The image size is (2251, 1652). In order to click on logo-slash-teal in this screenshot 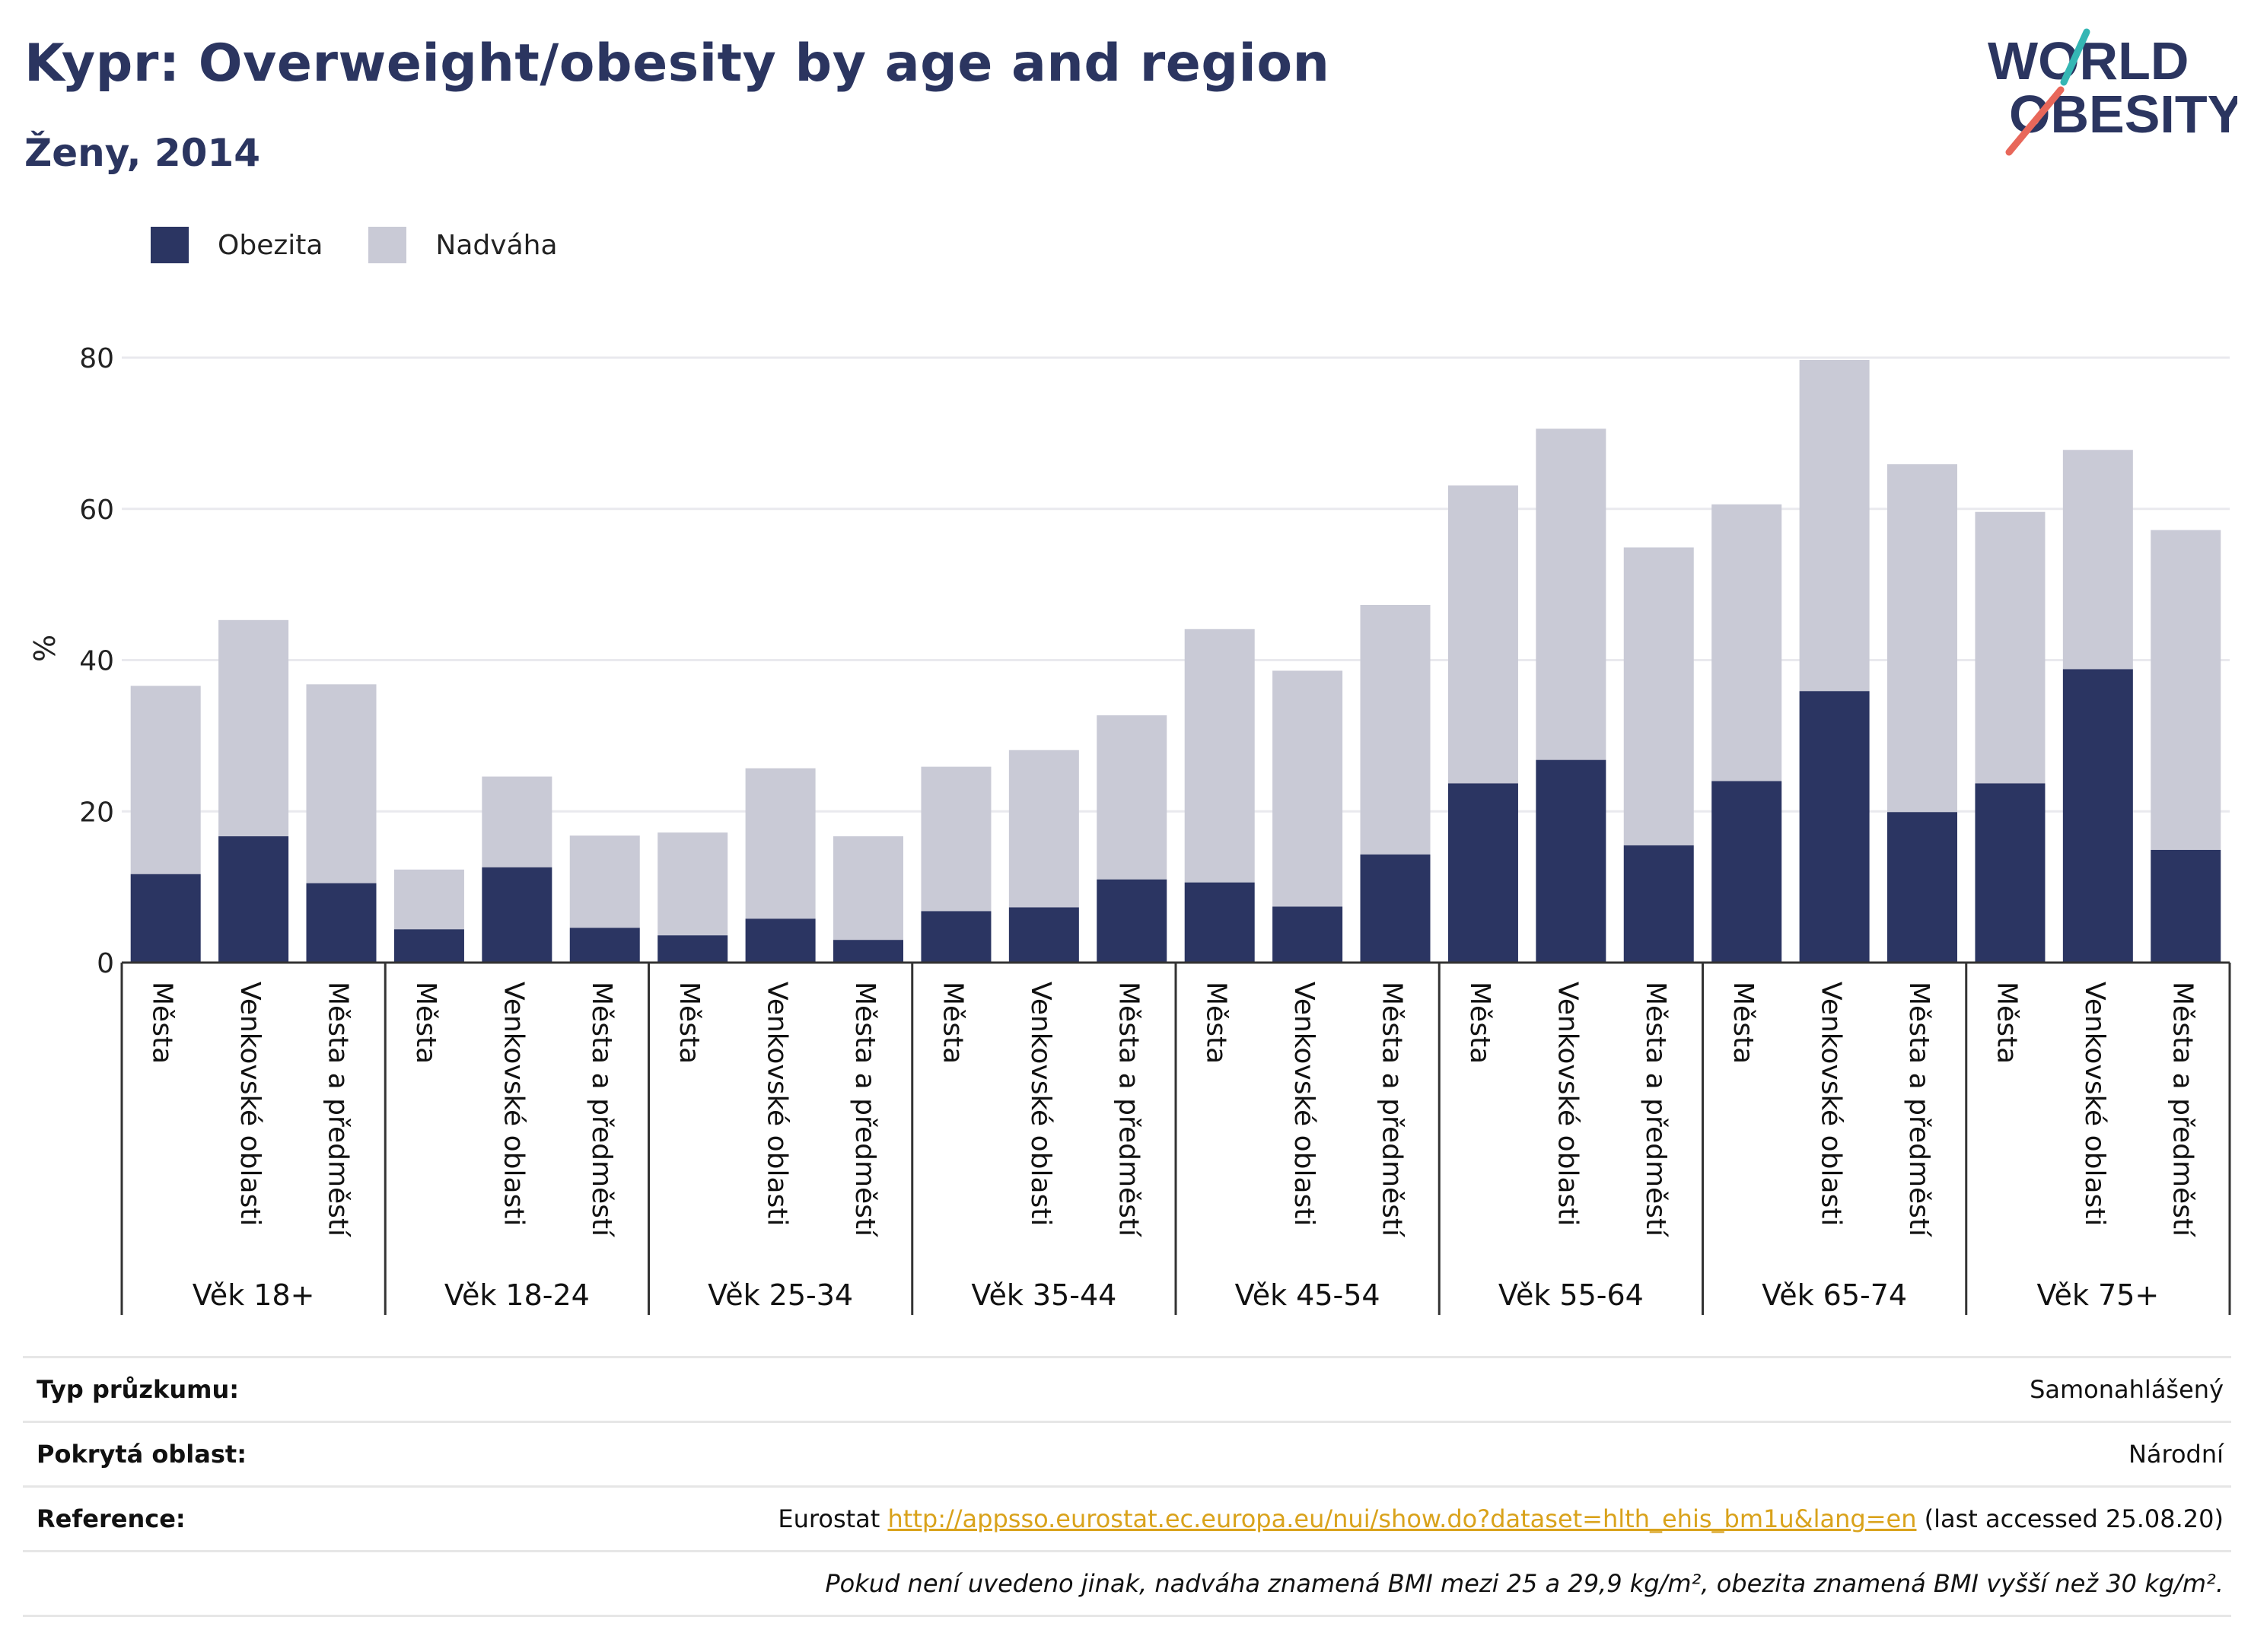, I will do `click(2075, 57)`.